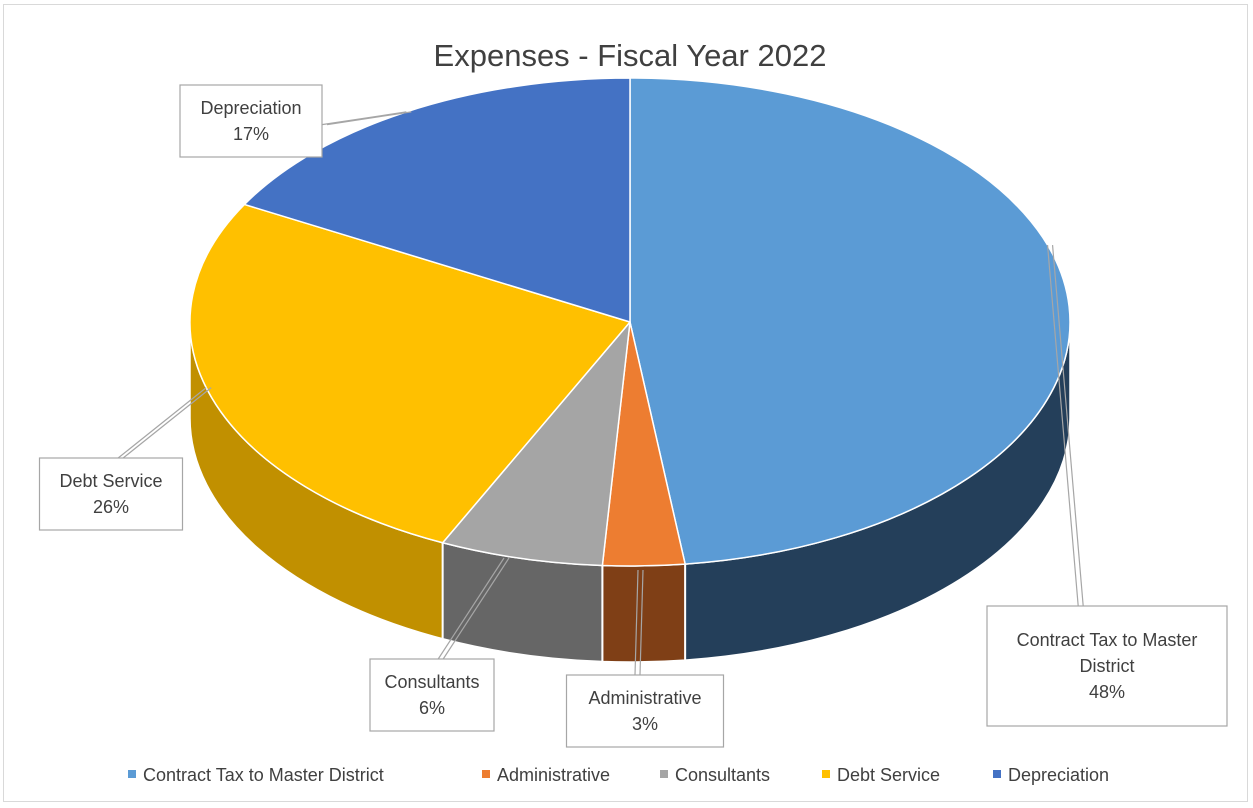  I want to click on data-label-administrative: Administrative 3%, so click(645, 658).